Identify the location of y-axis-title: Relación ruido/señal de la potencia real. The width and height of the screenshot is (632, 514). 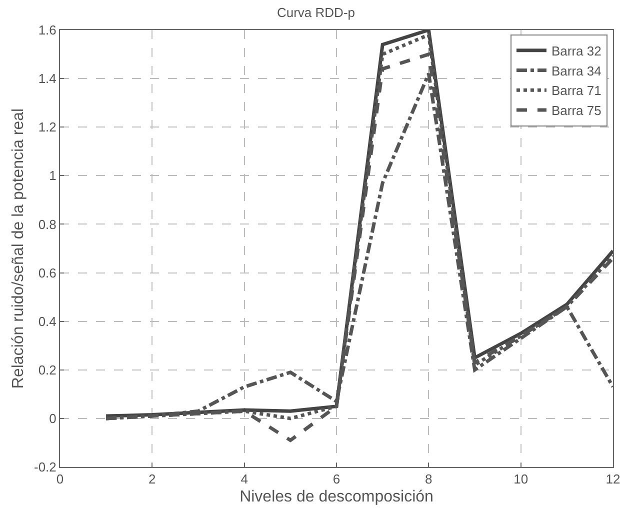
(18, 248).